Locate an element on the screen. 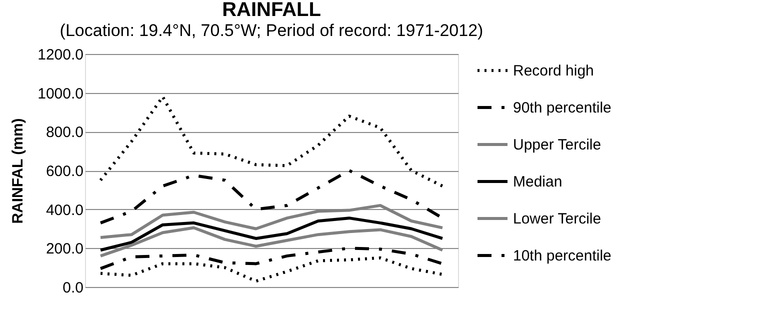 This screenshot has width=767, height=321. chart-title: RAINFALL is located at coordinates (271, 10).